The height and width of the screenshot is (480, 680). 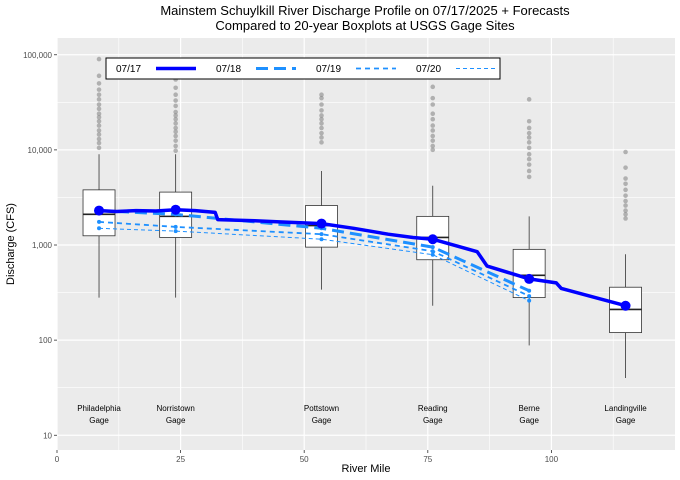 What do you see at coordinates (228, 69) in the screenshot?
I see `legend-label: 07/18` at bounding box center [228, 69].